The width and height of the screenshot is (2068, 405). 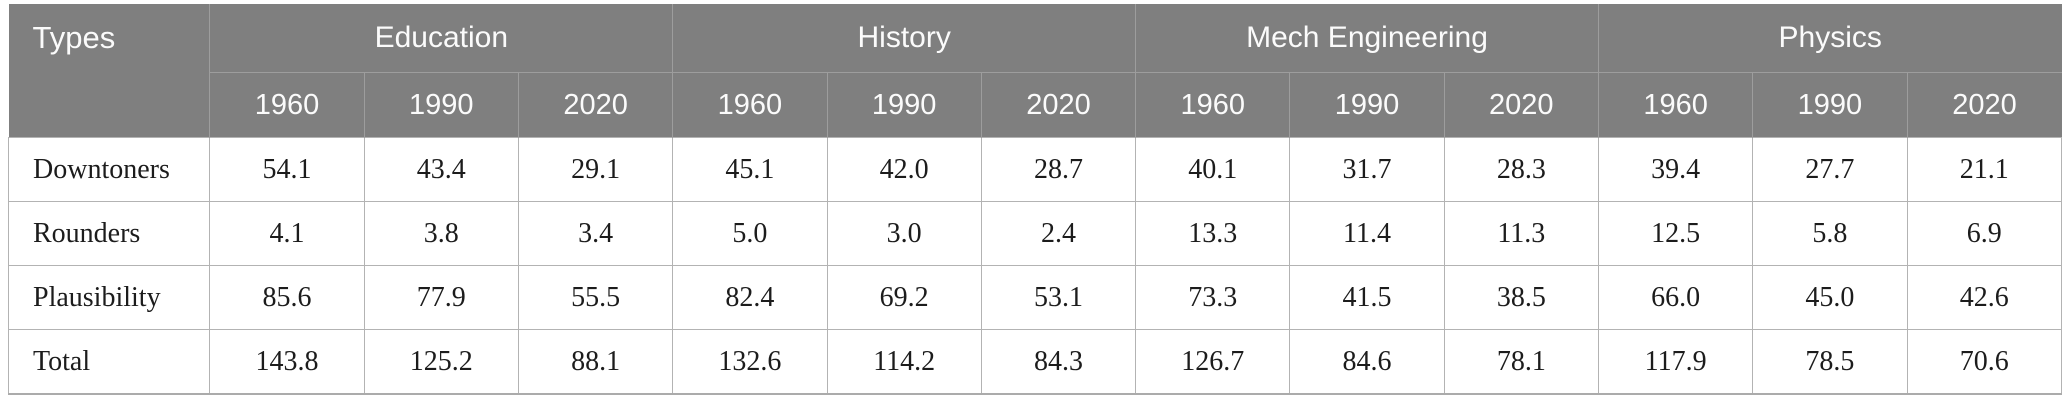 I want to click on group-header-history: History, so click(x=904, y=38).